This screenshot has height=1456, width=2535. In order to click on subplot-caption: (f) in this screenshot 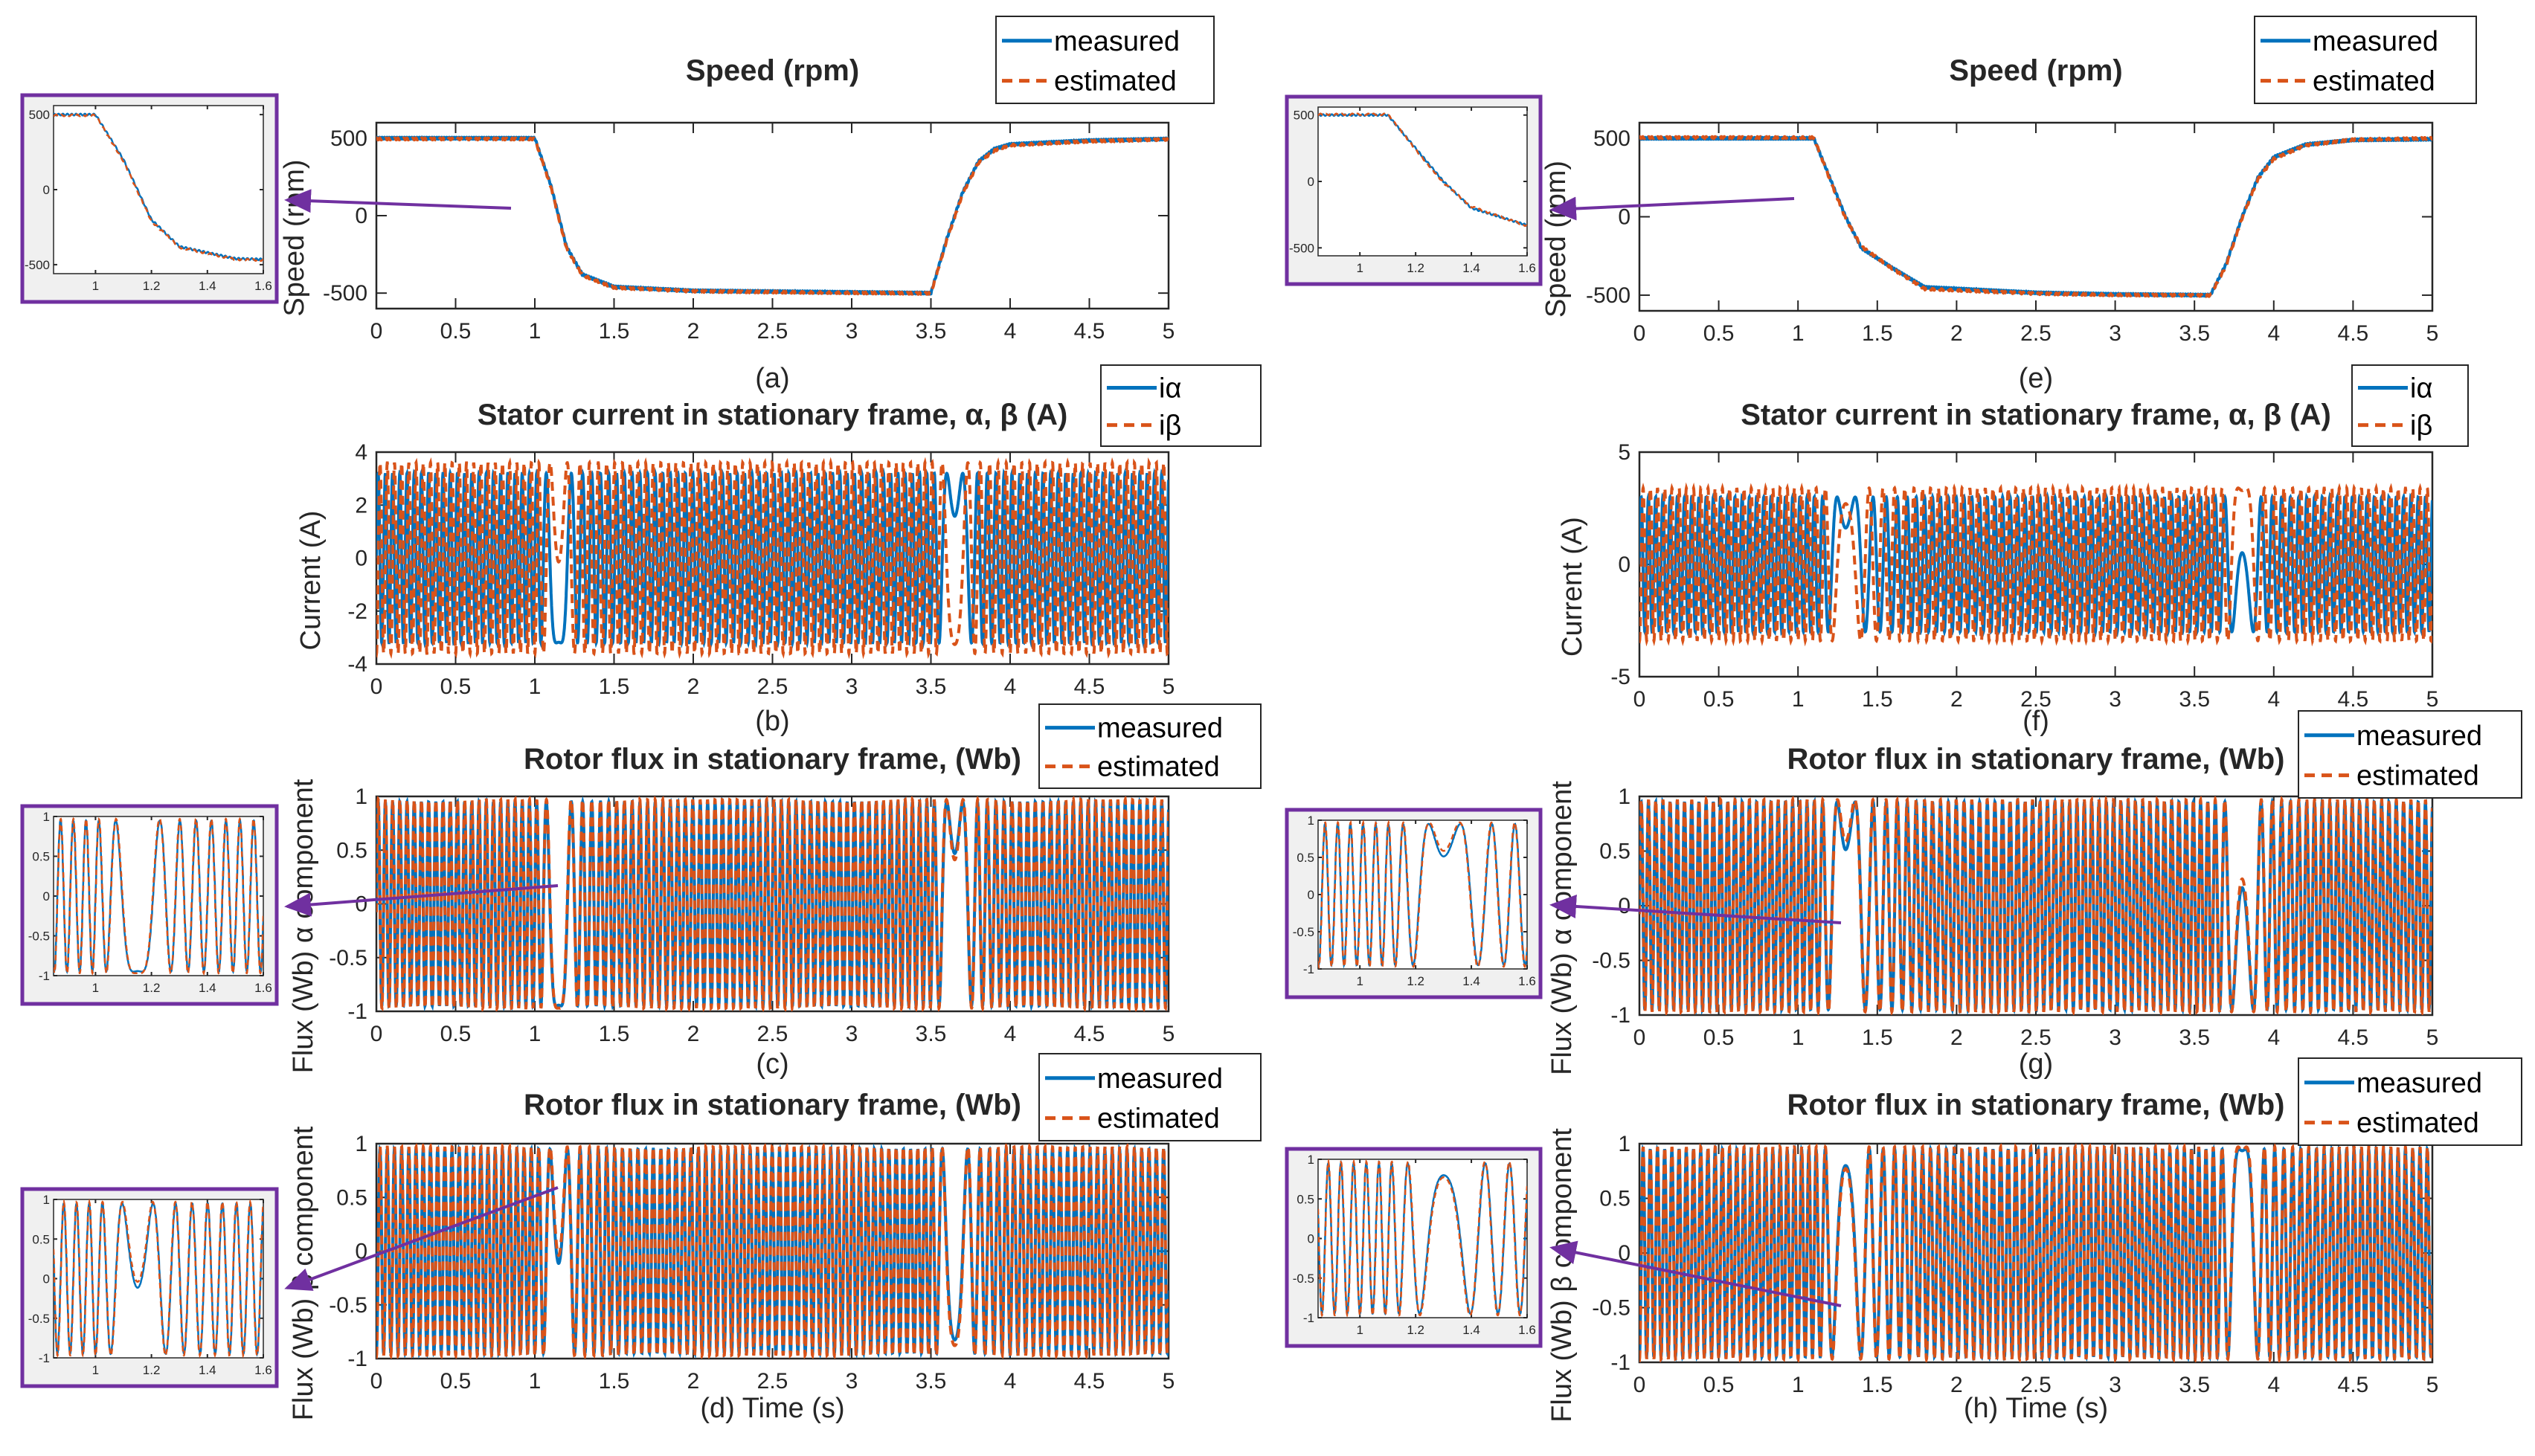, I will do `click(2035, 722)`.